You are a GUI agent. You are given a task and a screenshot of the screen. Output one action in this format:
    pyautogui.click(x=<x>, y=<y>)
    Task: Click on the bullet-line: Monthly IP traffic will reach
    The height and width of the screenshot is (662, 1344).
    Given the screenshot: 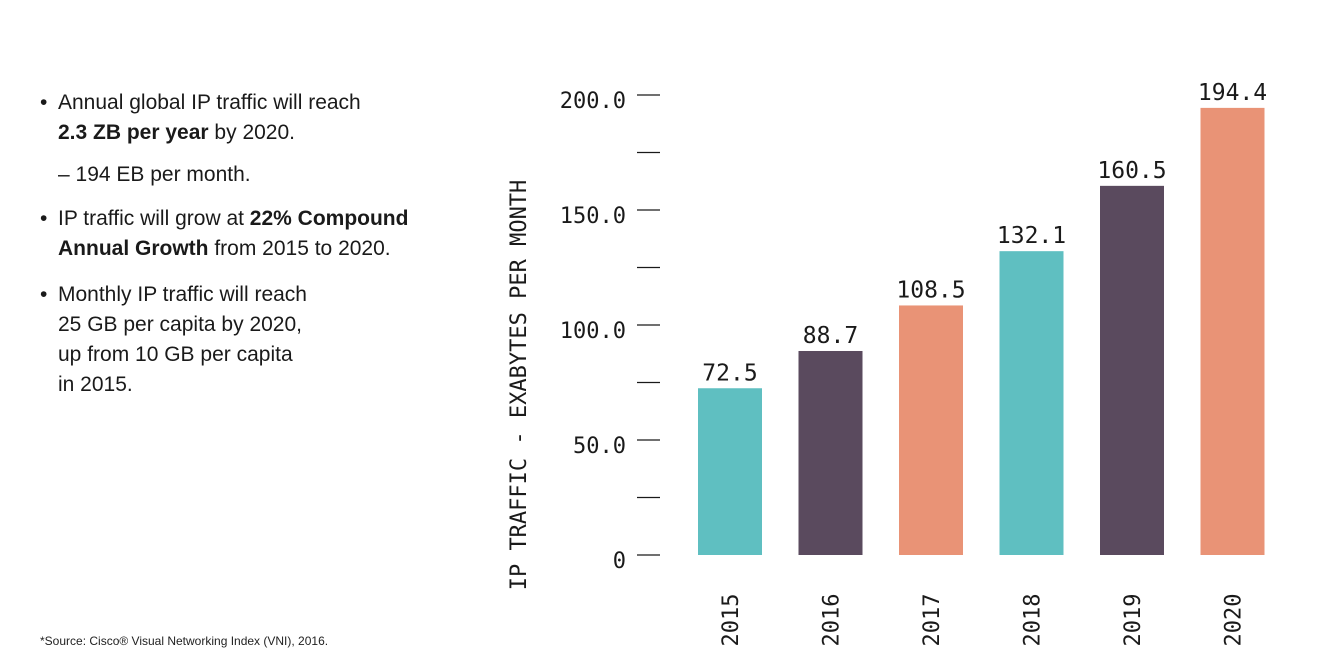 What is the action you would take?
    pyautogui.click(x=182, y=294)
    